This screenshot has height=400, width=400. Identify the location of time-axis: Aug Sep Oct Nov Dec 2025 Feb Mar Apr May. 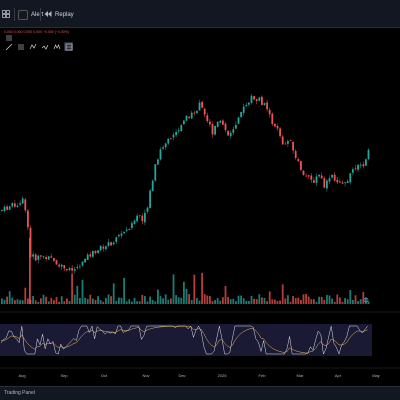
(200, 372).